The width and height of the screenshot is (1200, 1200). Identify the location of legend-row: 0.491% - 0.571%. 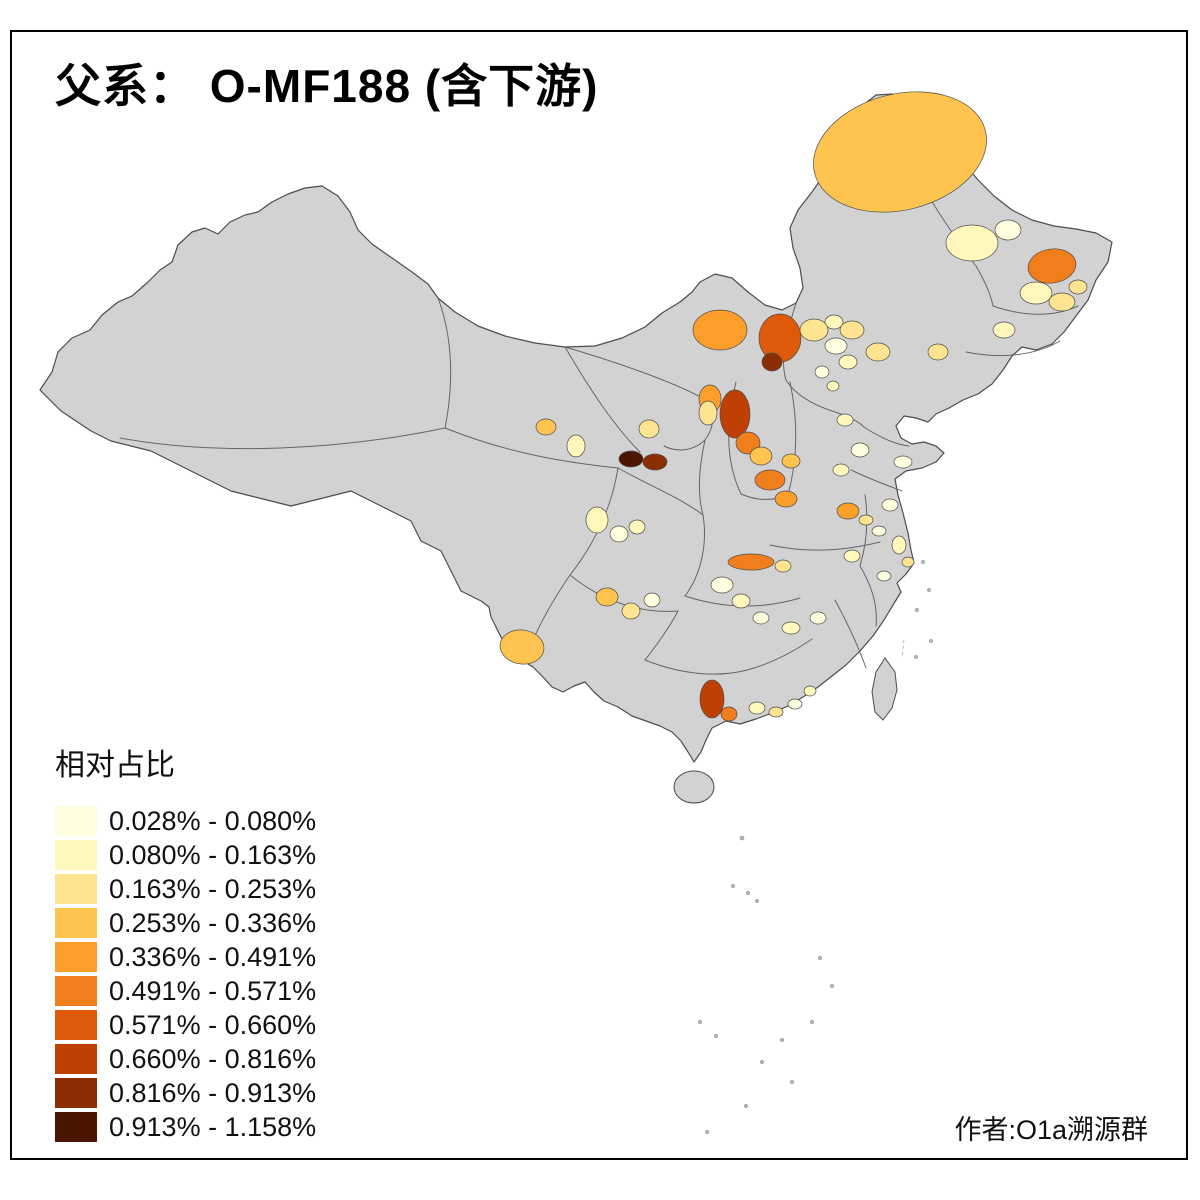
(185, 991).